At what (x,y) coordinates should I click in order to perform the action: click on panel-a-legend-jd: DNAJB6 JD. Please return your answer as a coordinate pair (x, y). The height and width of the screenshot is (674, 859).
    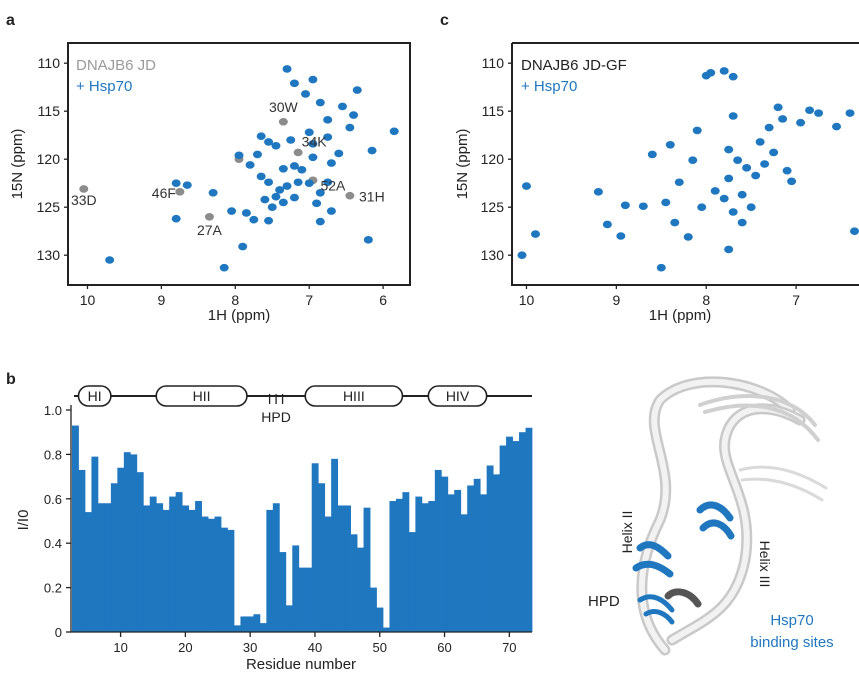
    Looking at the image, I should click on (116, 65).